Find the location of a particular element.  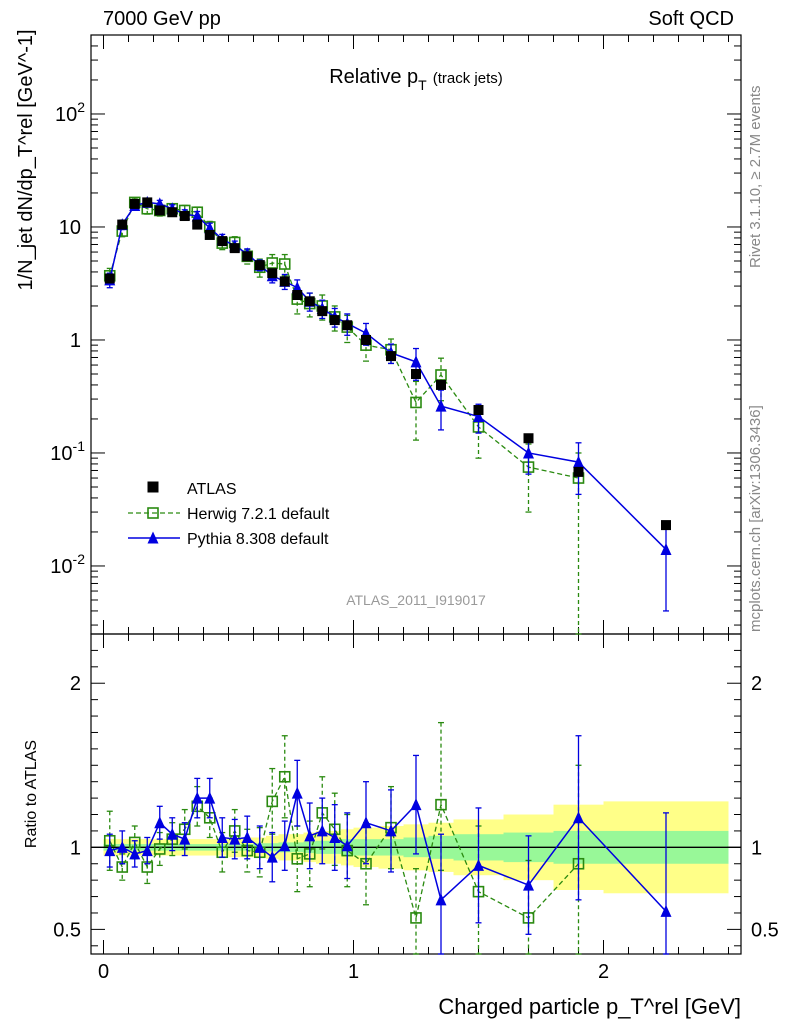

y-axis-label: 1/N_jet dN/dp_T^rel [GeV^-1] is located at coordinates (26, 159).